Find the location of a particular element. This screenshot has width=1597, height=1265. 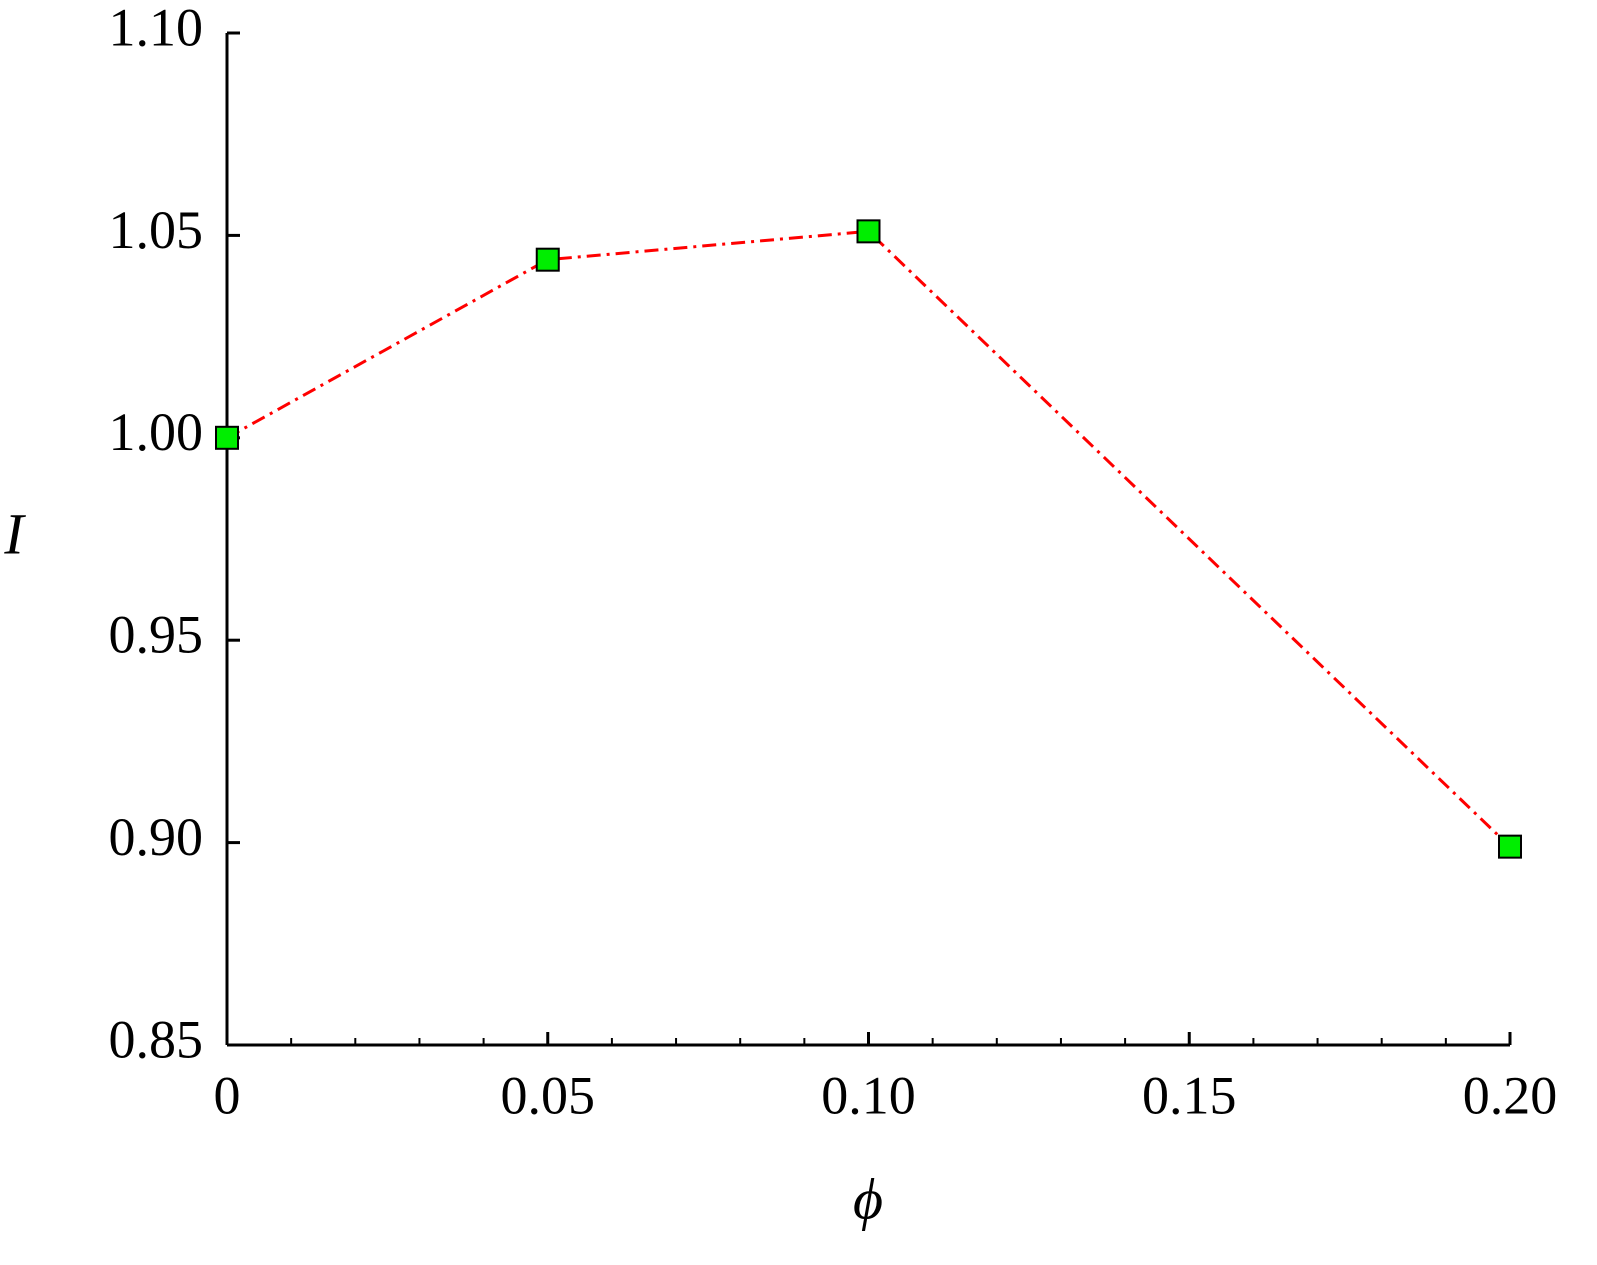

y-tick-label: 1.00 is located at coordinates (156, 432).